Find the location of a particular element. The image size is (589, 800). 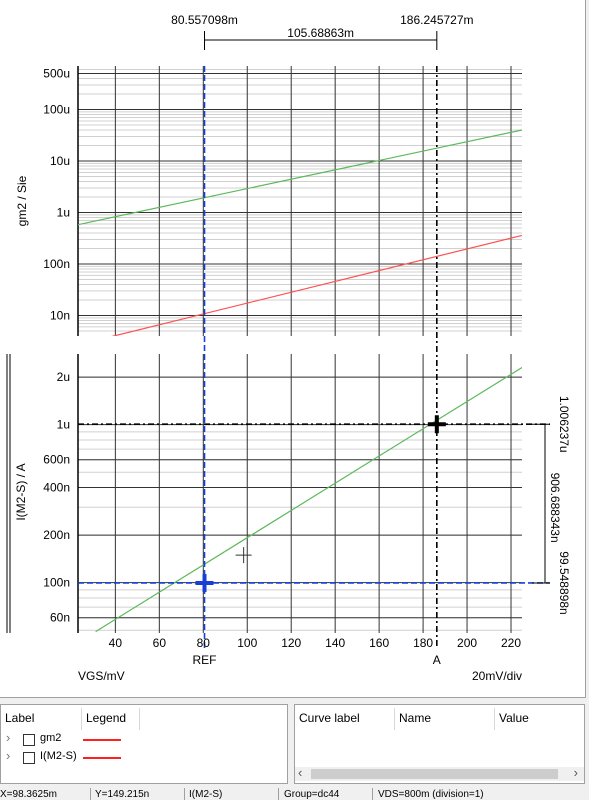

cursor-col-value: Value is located at coordinates (514, 718).